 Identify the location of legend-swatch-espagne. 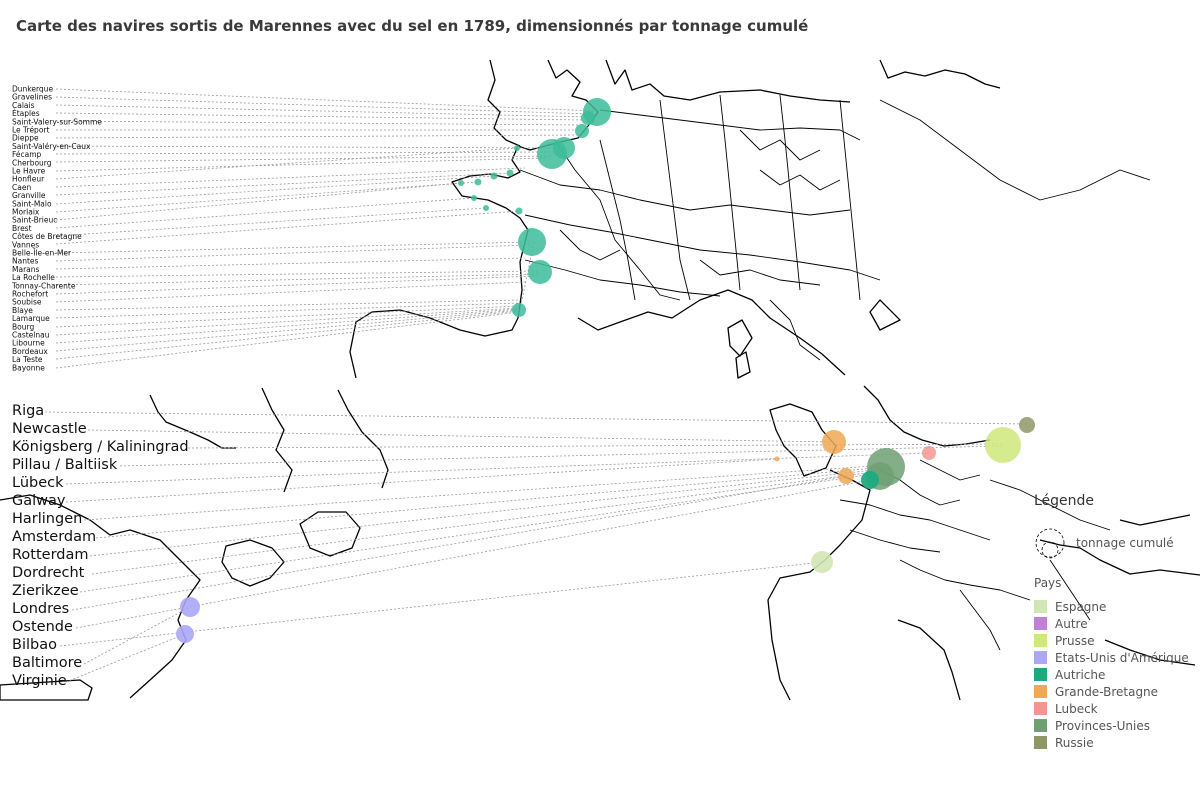
(1040, 606).